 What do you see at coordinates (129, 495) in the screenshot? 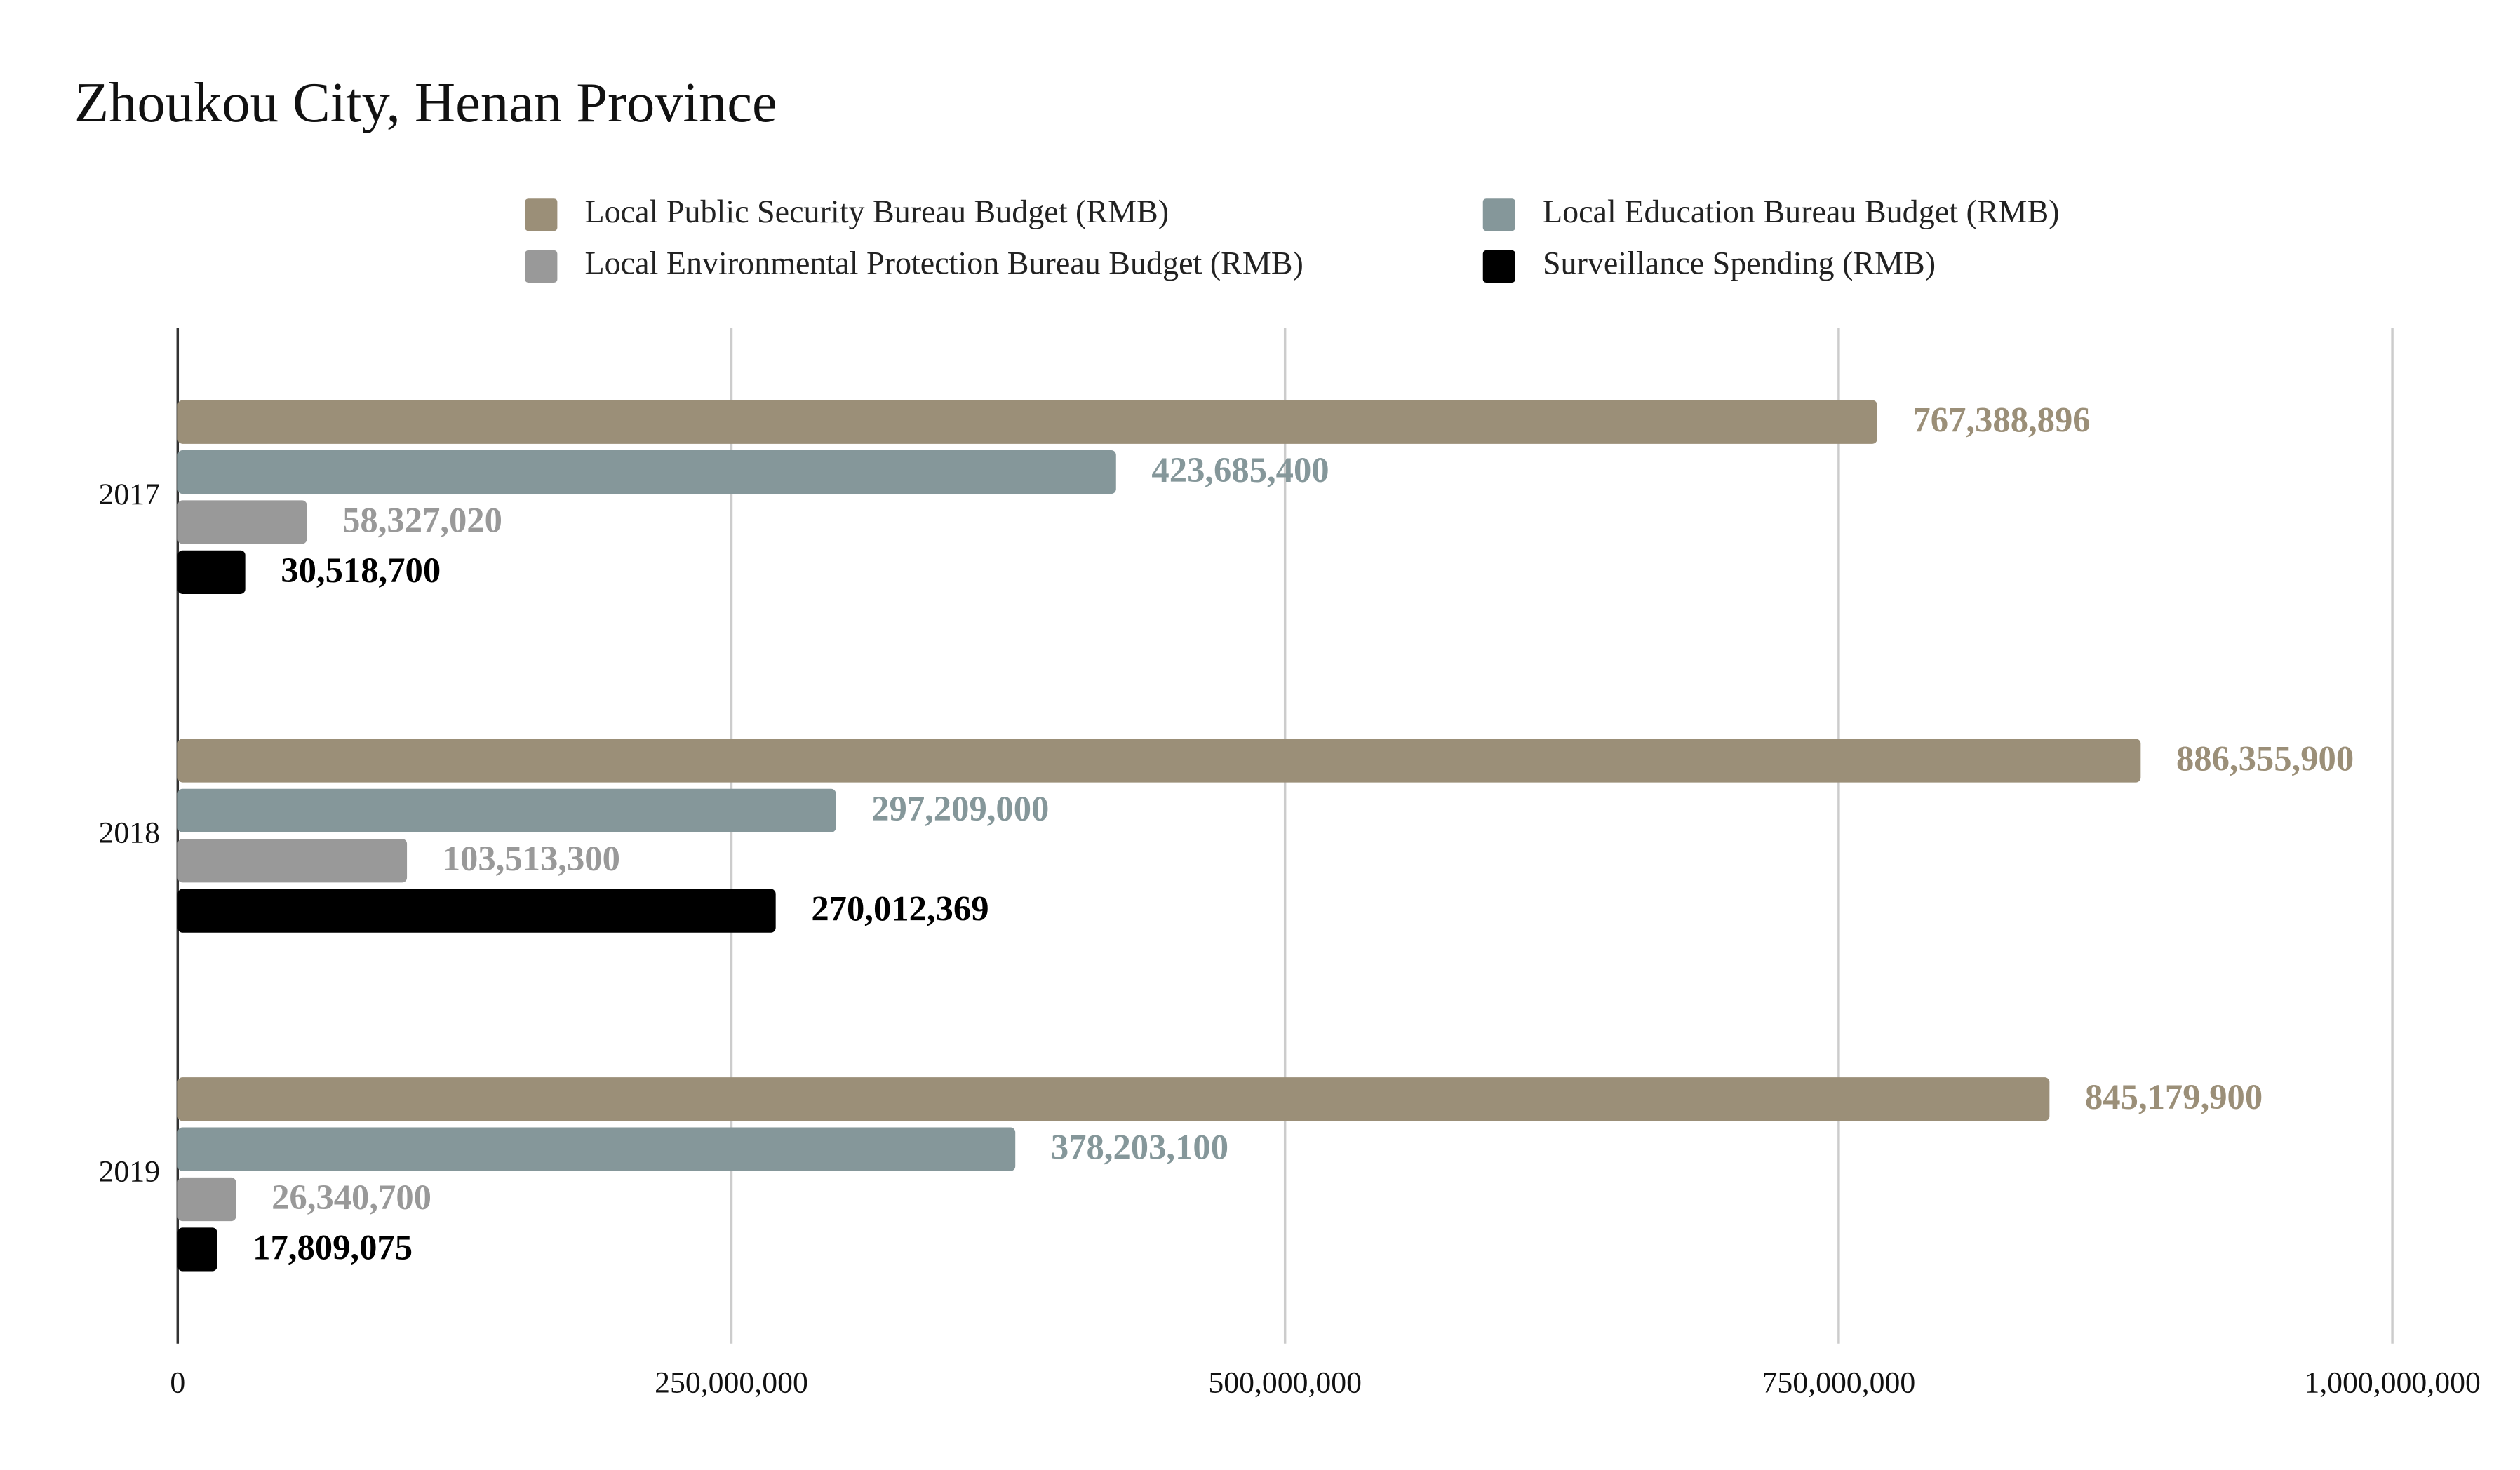
I see `y-tick-label: 2017` at bounding box center [129, 495].